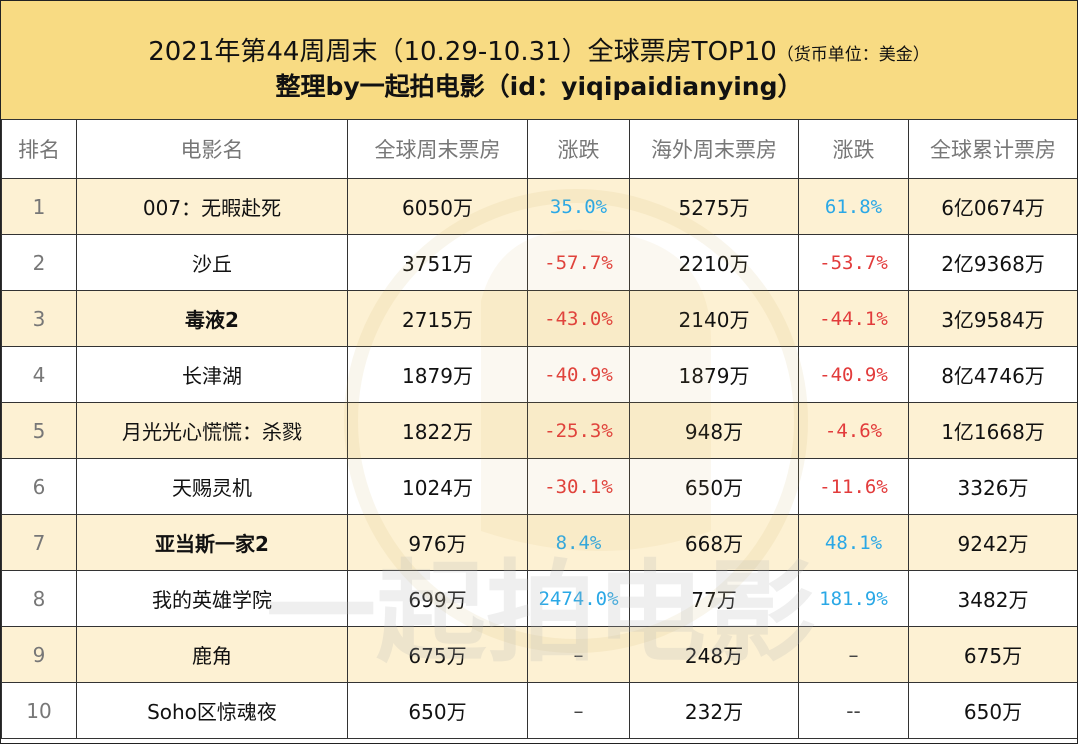 This screenshot has height=746, width=1080. I want to click on movie-name-cell: 沙丘, so click(212, 262).